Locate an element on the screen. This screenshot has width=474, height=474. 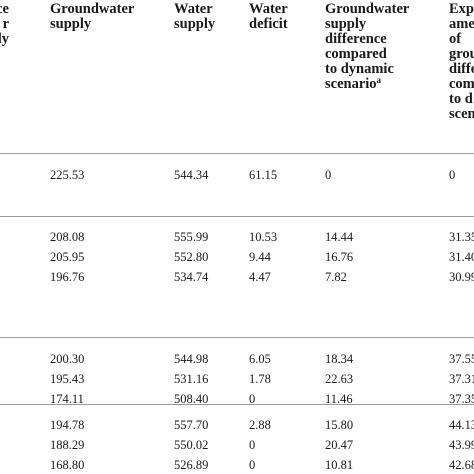
table-cell-diff: 20.47 is located at coordinates (339, 445).